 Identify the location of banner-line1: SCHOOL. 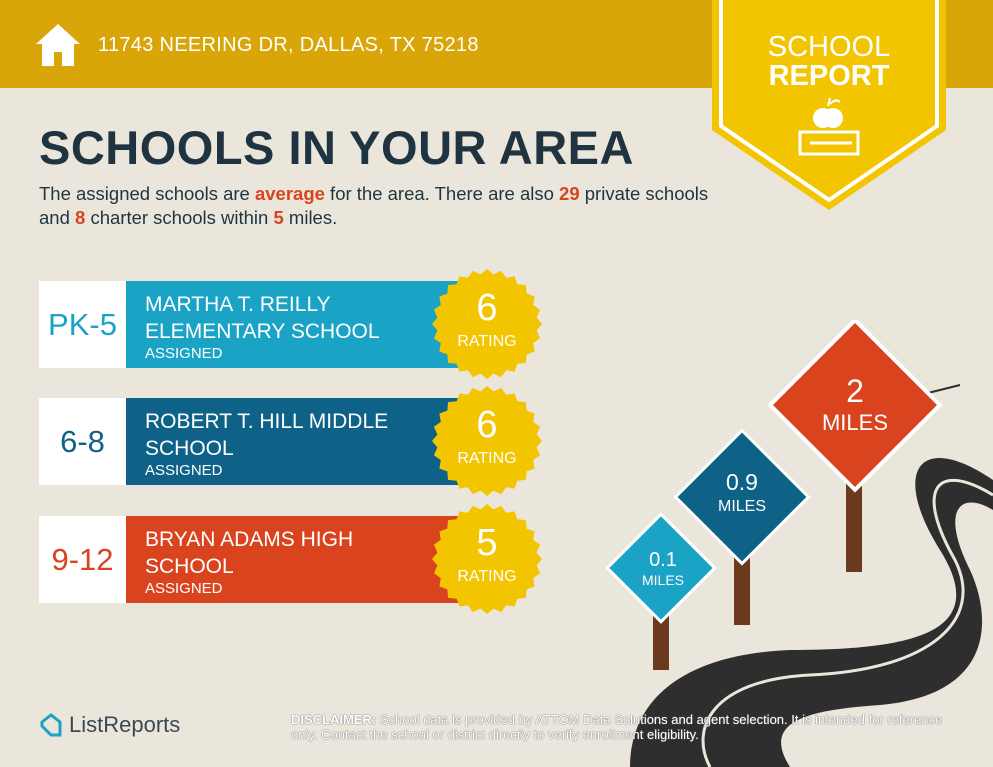
(829, 47).